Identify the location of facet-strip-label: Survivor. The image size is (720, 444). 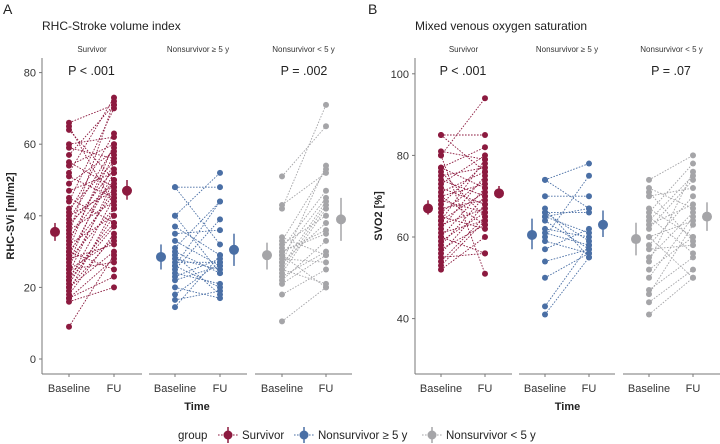
(92, 49).